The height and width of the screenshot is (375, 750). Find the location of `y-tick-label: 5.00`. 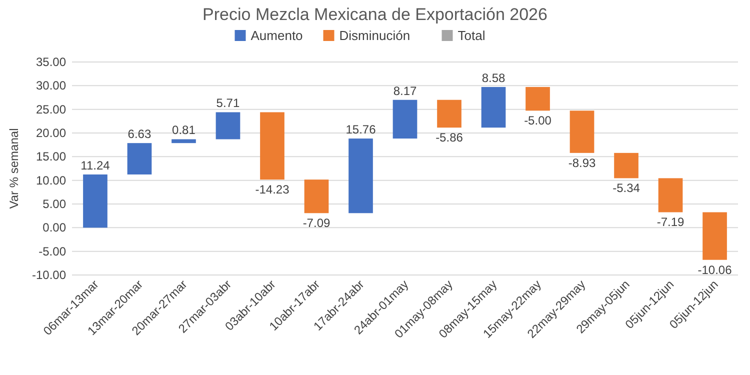

y-tick-label: 5.00 is located at coordinates (54, 204).